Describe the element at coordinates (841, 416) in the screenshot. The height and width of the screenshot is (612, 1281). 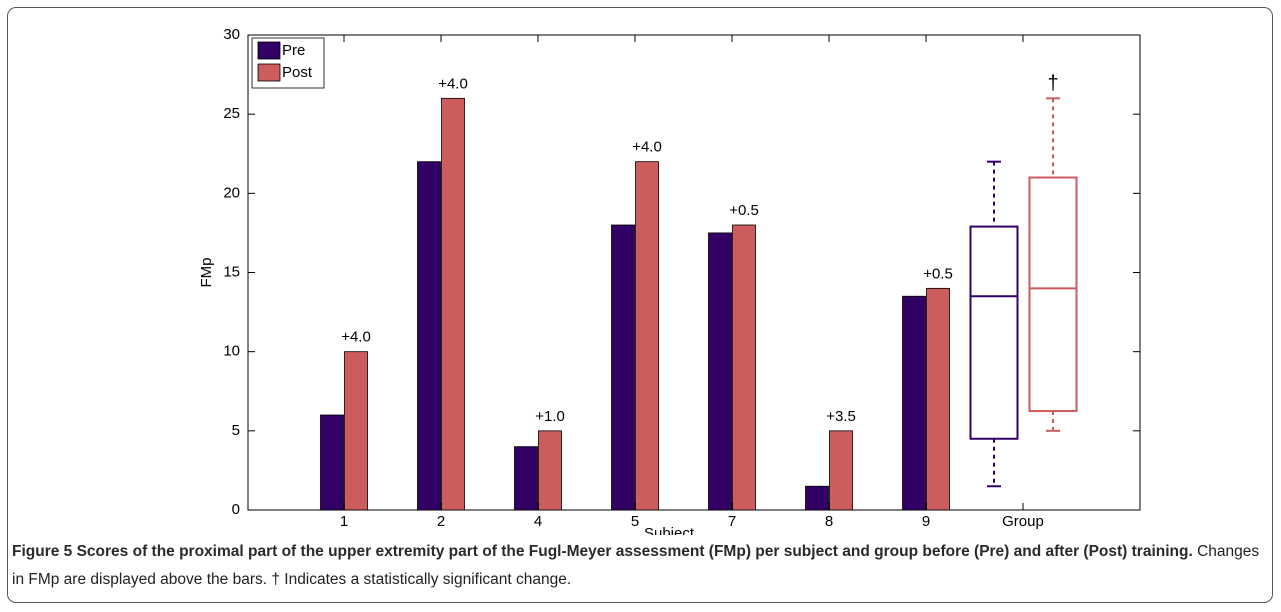
I see `change-label: +3.5` at that location.